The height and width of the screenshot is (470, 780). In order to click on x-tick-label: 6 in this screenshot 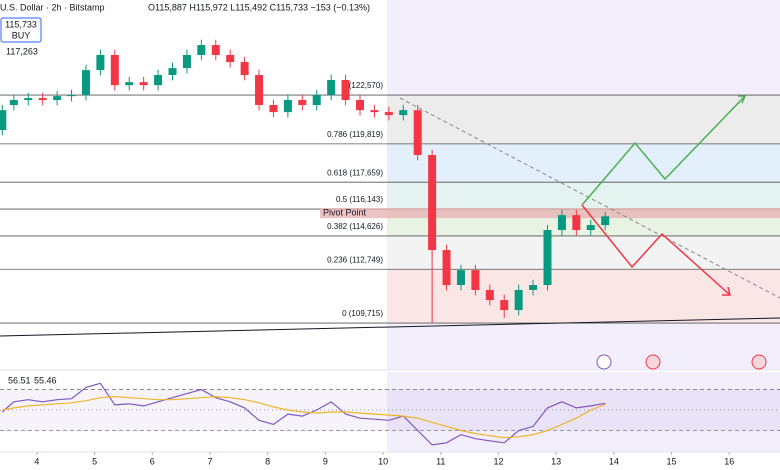, I will do `click(152, 461)`.